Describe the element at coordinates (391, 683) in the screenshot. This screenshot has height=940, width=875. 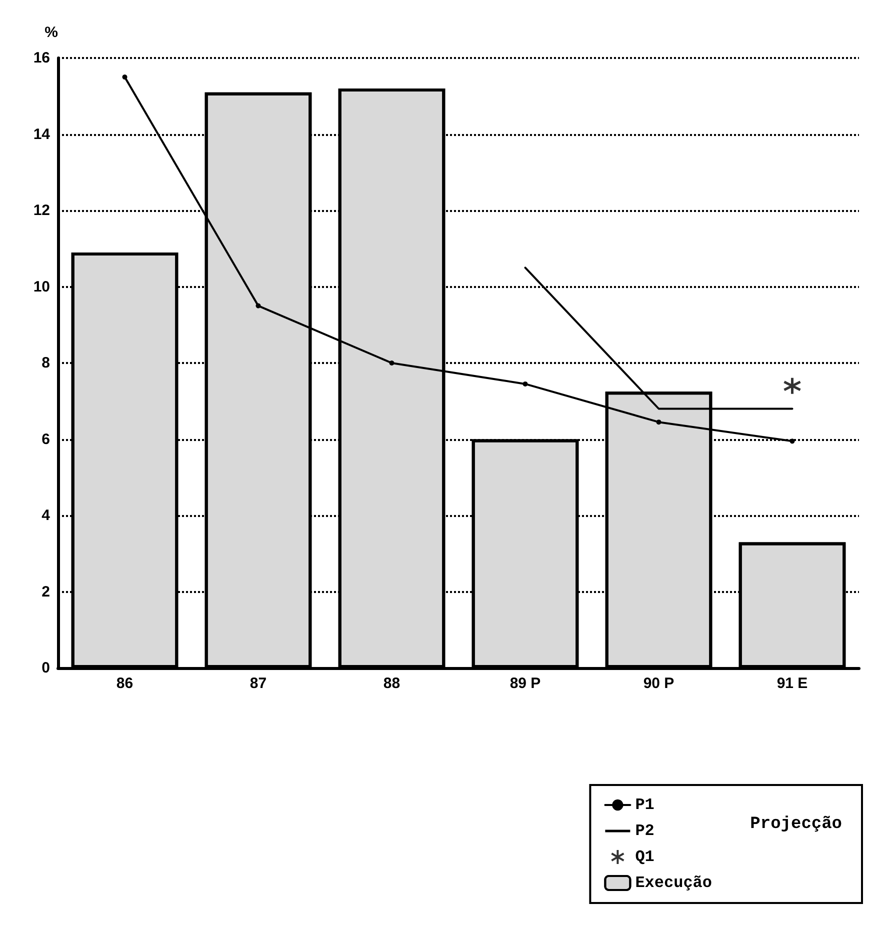
I see `x-tick-label: 88` at that location.